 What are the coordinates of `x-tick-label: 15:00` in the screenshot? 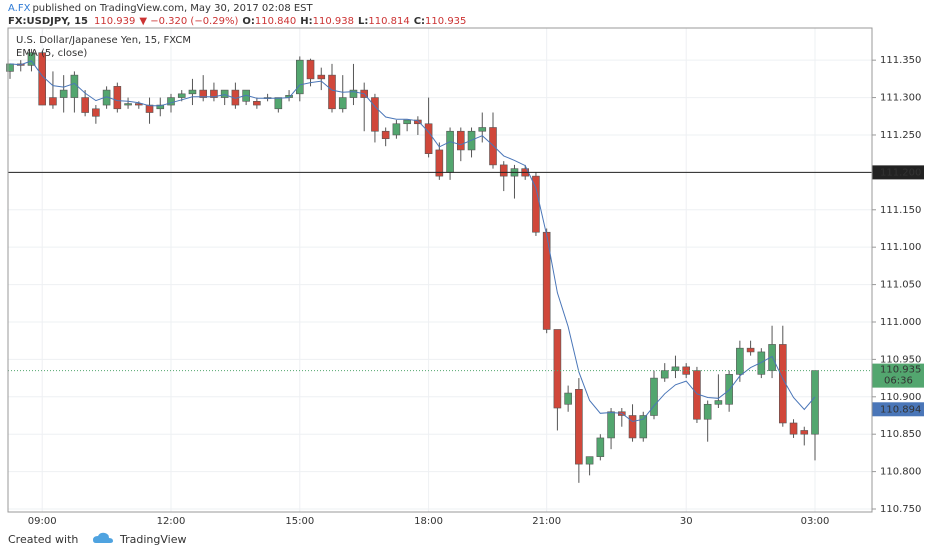 It's located at (299, 521).